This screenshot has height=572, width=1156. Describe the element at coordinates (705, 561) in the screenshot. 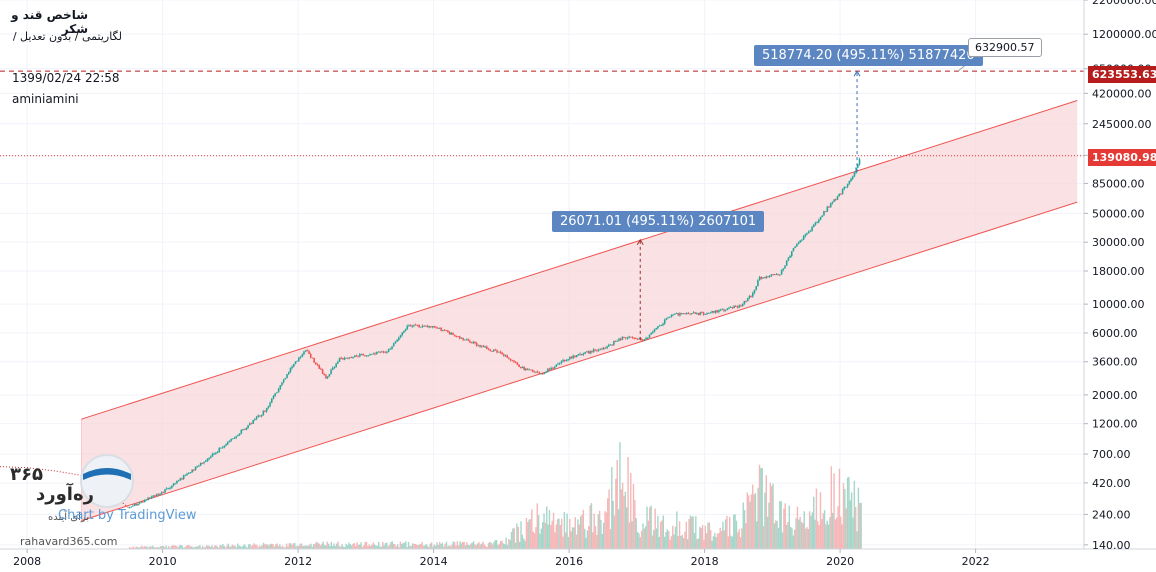

I see `x-tick-label: 2018` at that location.